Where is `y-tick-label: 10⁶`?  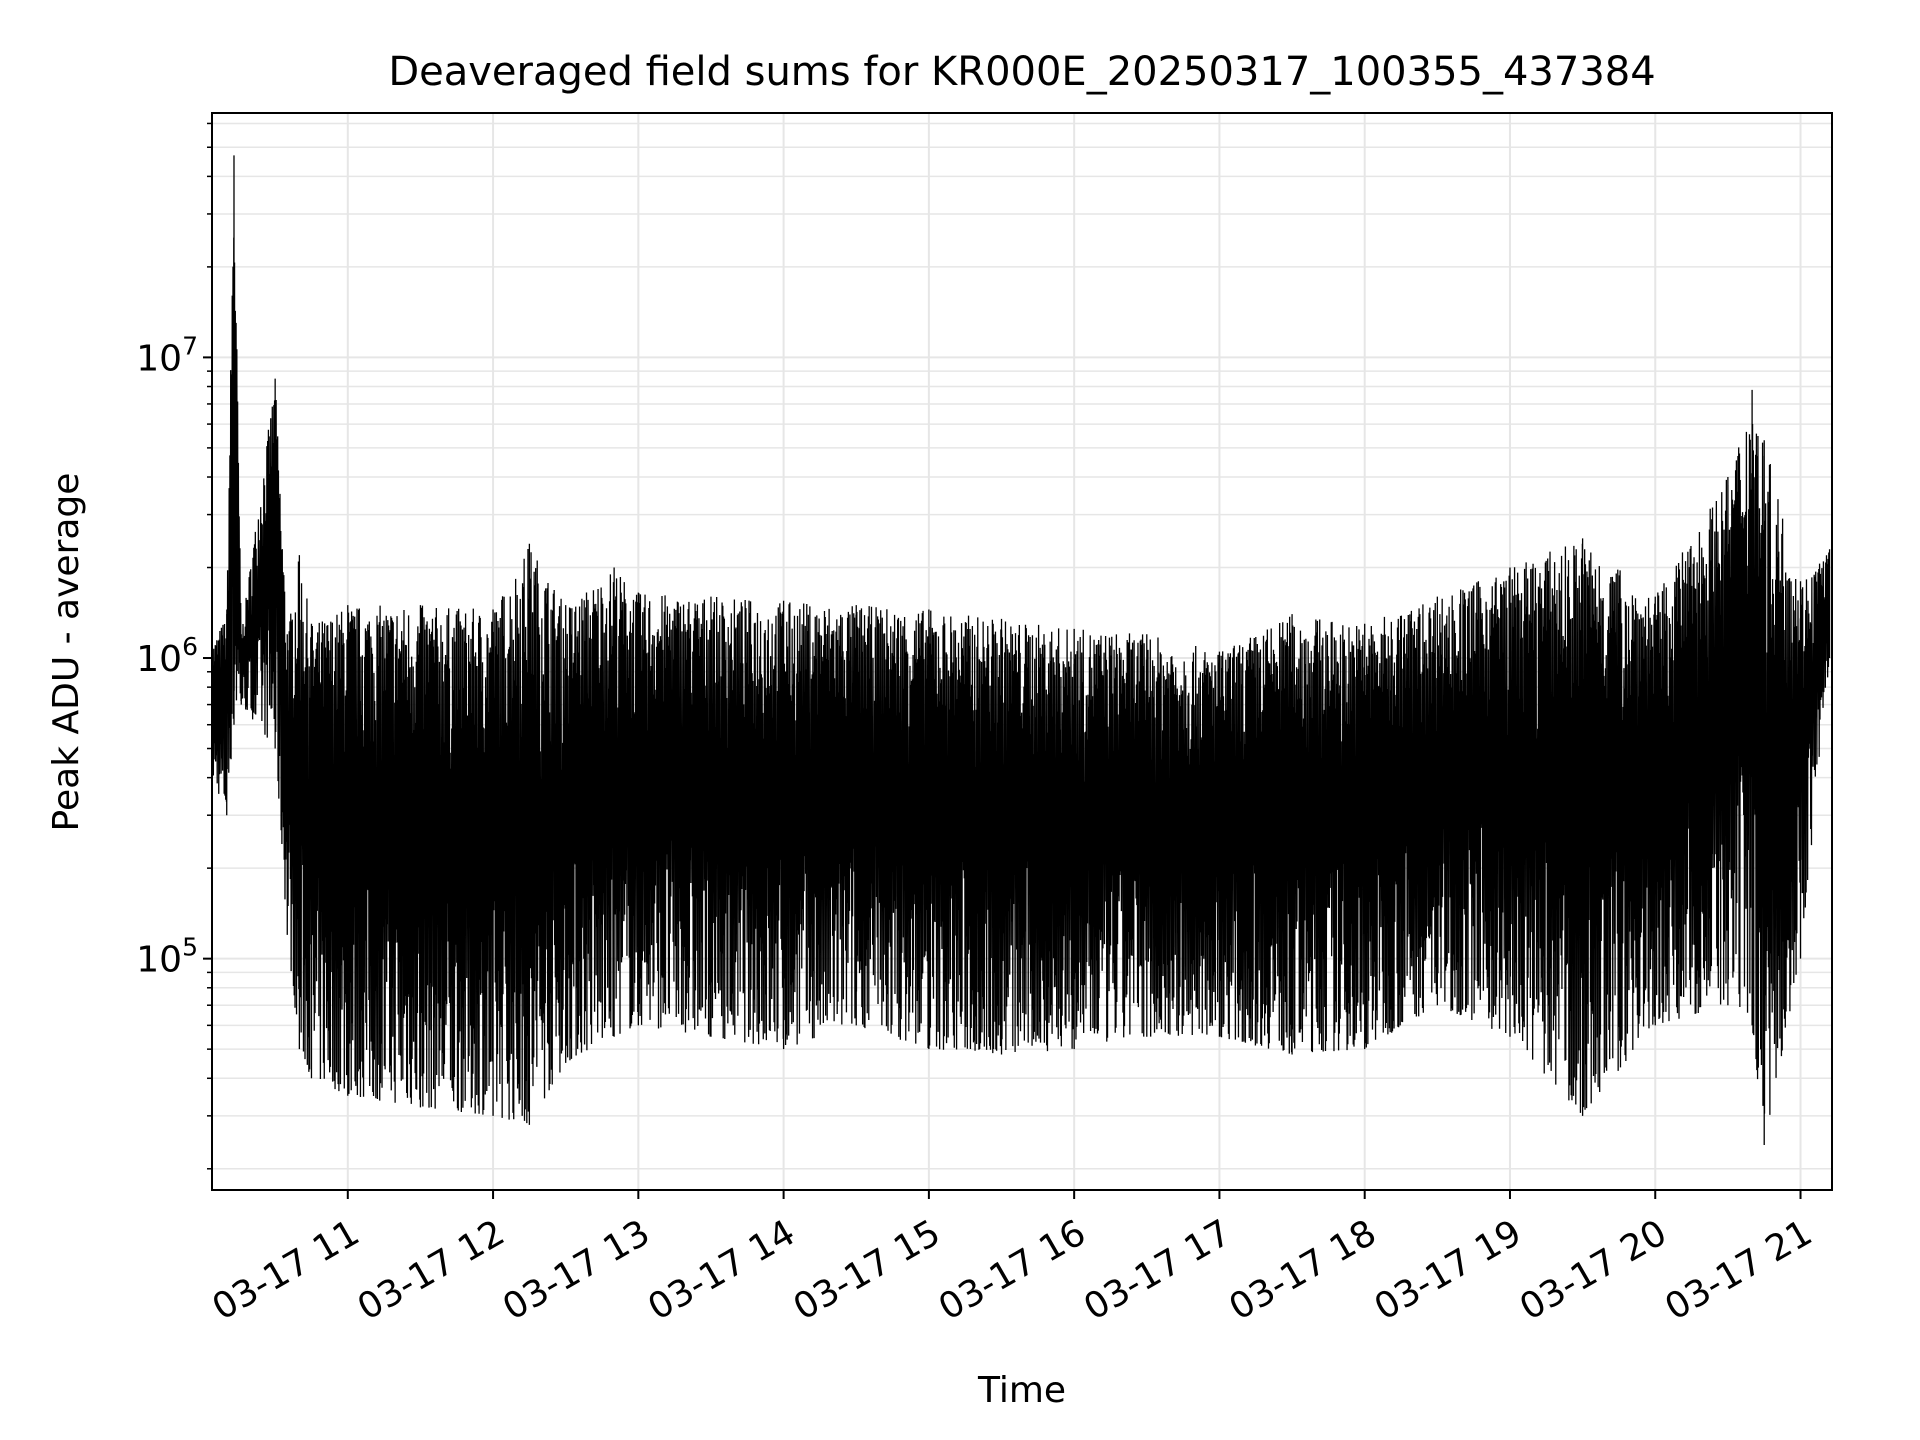 y-tick-label: 10⁶ is located at coordinates (167, 656).